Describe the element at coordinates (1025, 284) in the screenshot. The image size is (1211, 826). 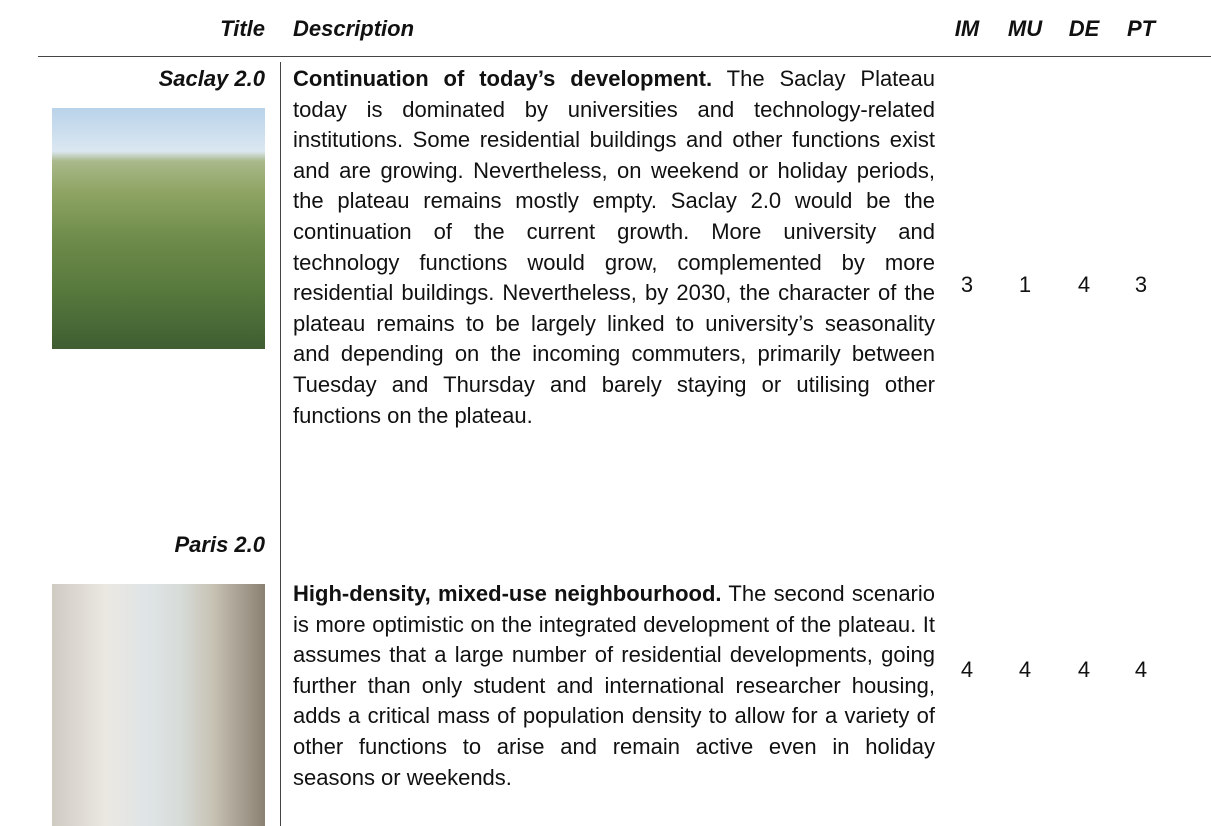
I see `score: 1` at that location.